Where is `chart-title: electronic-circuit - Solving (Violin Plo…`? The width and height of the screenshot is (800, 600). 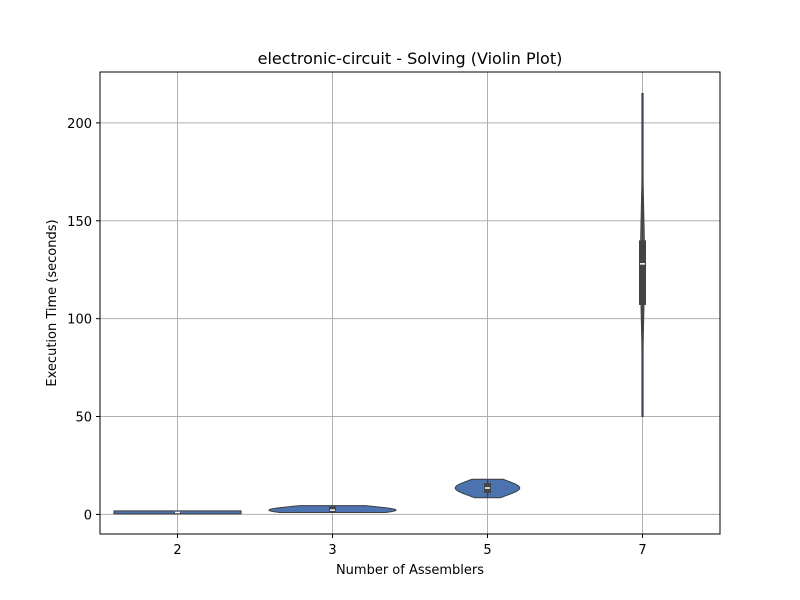 chart-title: electronic-circuit - Solving (Violin Plo… is located at coordinates (410, 58).